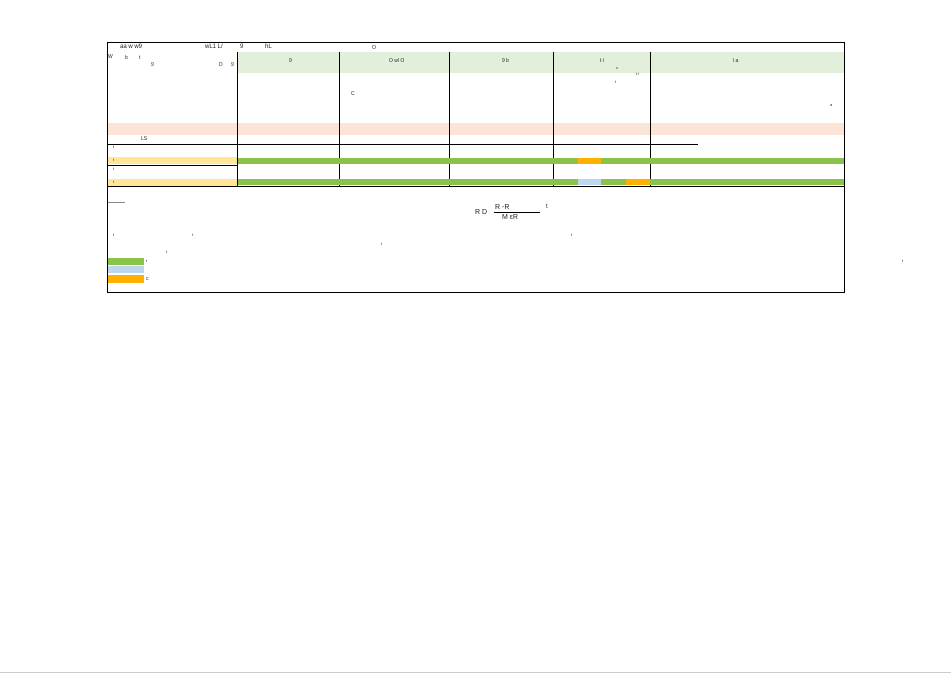 This screenshot has height=673, width=951. What do you see at coordinates (214, 47) in the screenshot?
I see `field: wL1 L/` at bounding box center [214, 47].